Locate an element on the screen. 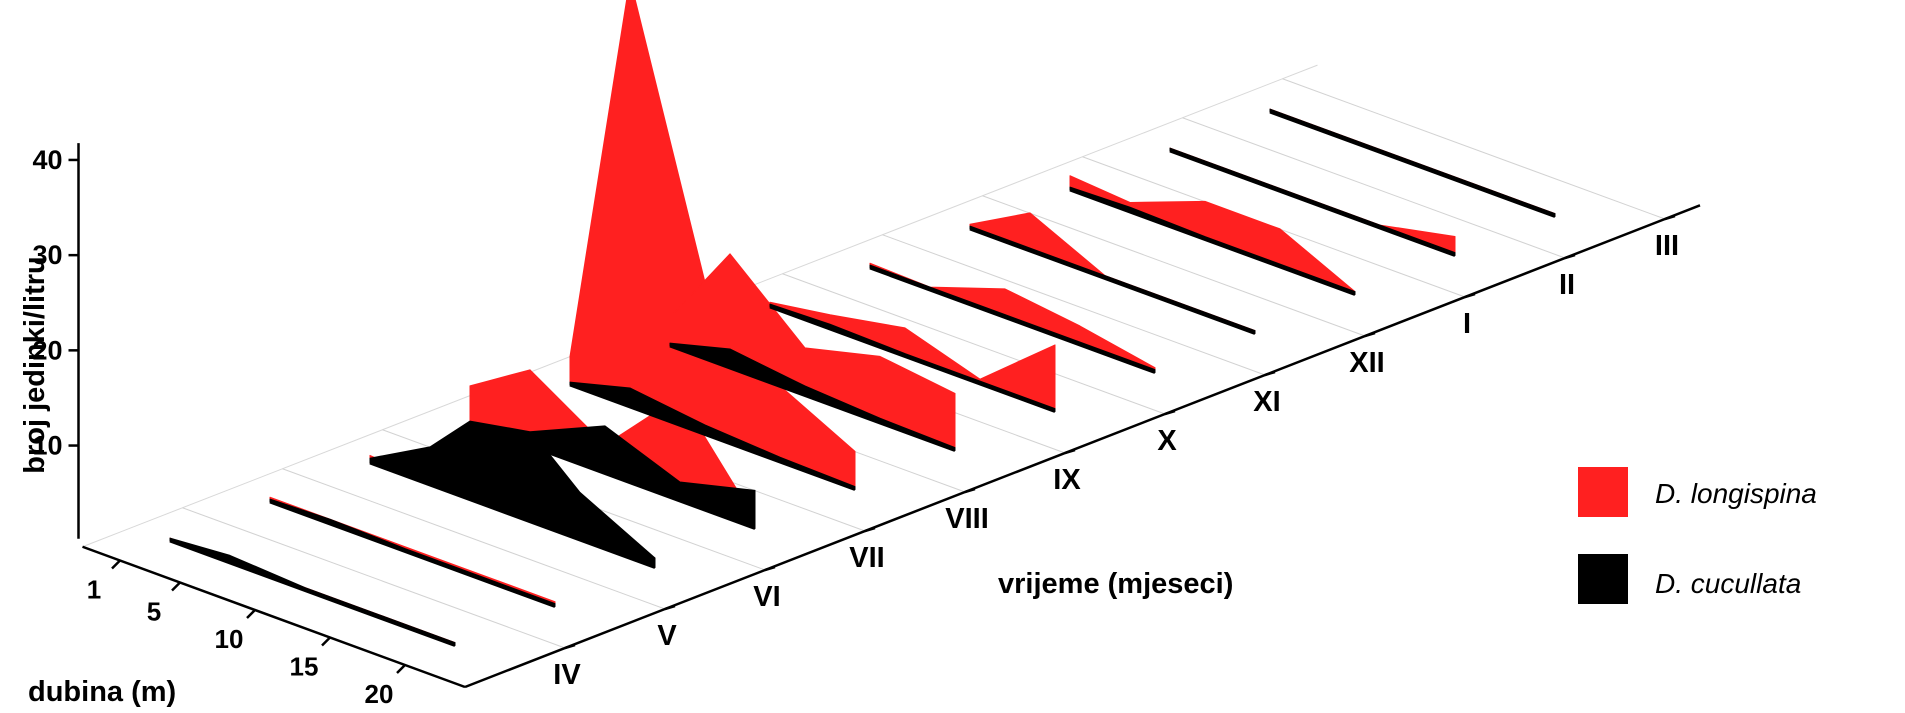  z-axis-title: broj jedinki/litru is located at coordinates (35, 365).